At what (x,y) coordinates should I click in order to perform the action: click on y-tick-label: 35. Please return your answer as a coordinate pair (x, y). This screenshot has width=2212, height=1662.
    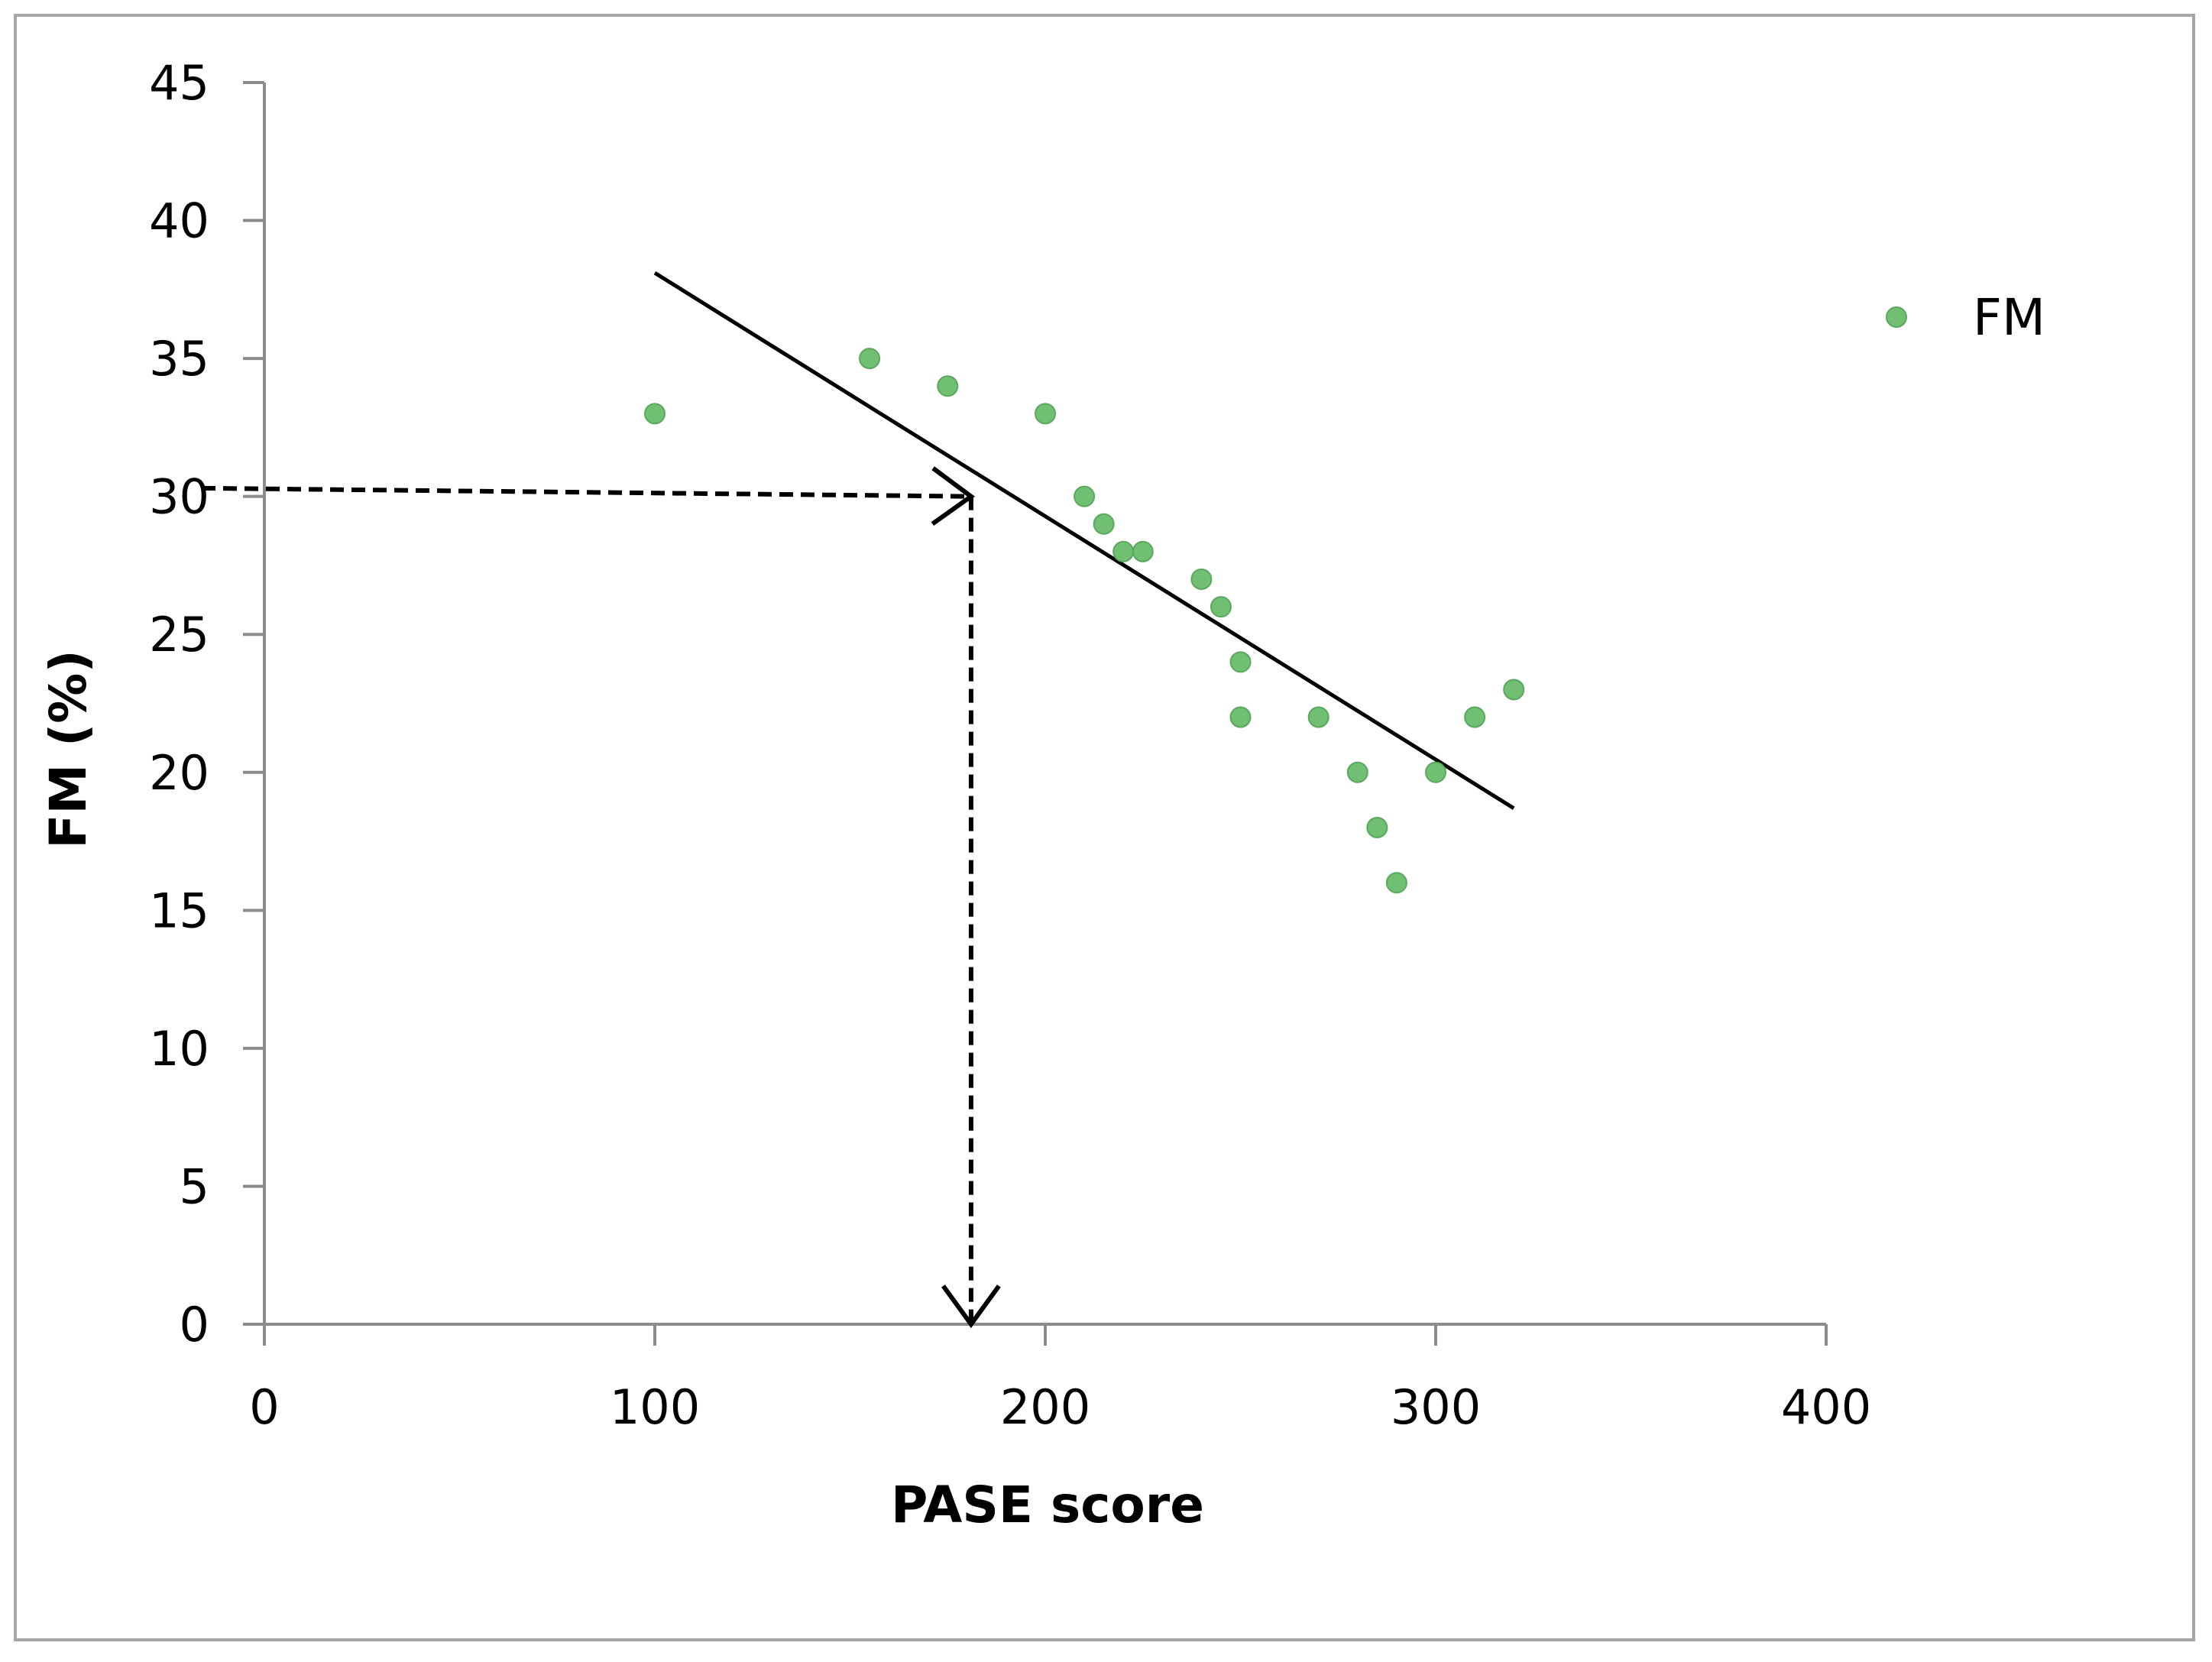
    Looking at the image, I should click on (179, 359).